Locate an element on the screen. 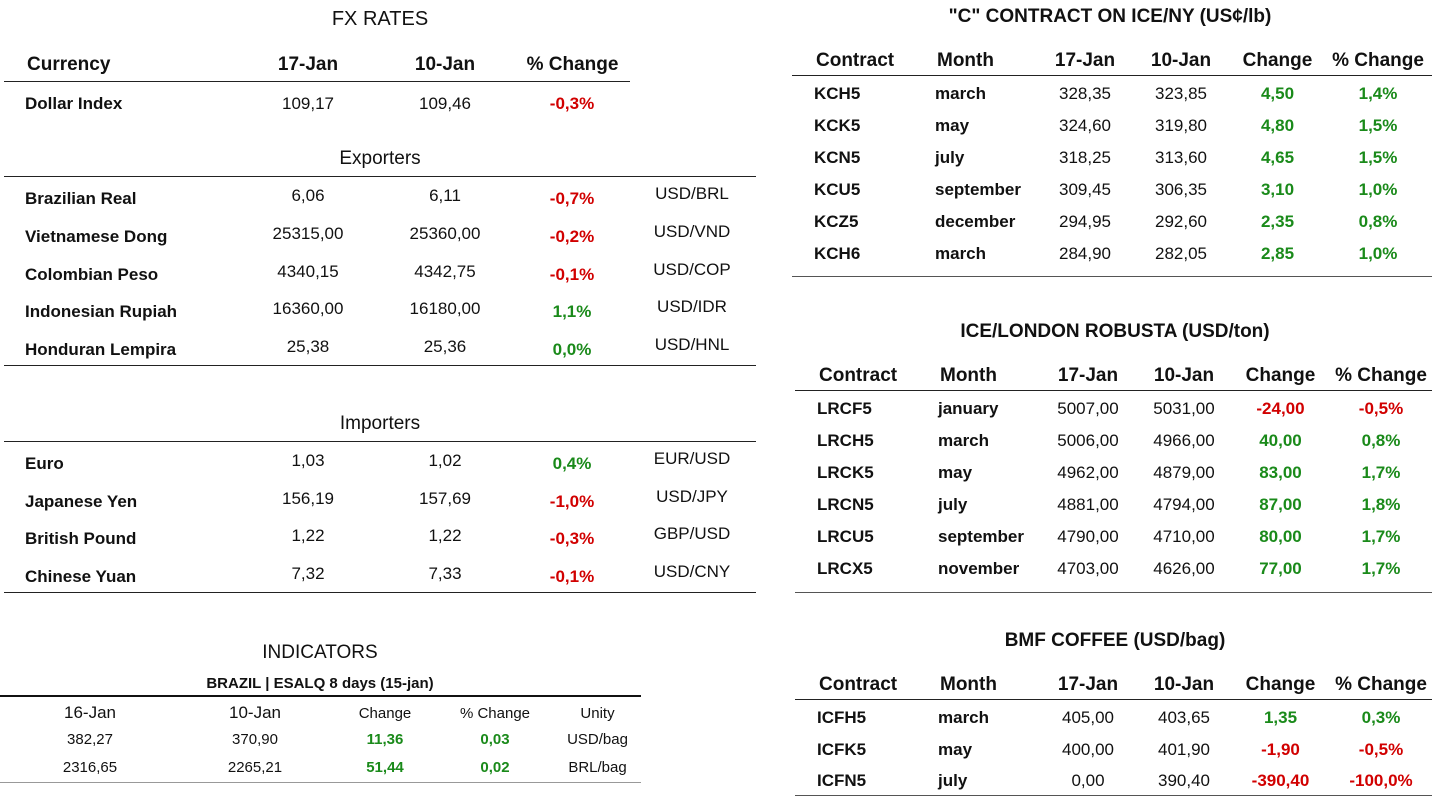 This screenshot has width=1437, height=797. bmf-row-v2: 401,90 is located at coordinates (1184, 749).